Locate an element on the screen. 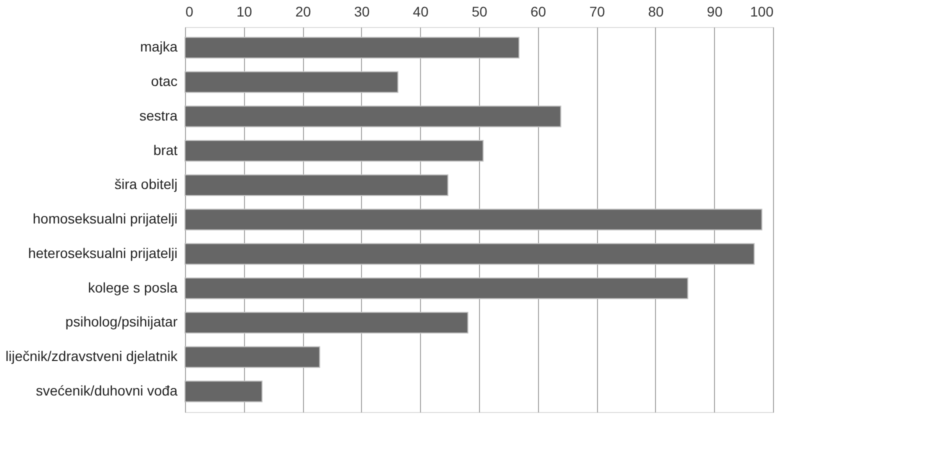 This screenshot has width=933, height=449. y-tick-label: kolege s posla is located at coordinates (133, 287).